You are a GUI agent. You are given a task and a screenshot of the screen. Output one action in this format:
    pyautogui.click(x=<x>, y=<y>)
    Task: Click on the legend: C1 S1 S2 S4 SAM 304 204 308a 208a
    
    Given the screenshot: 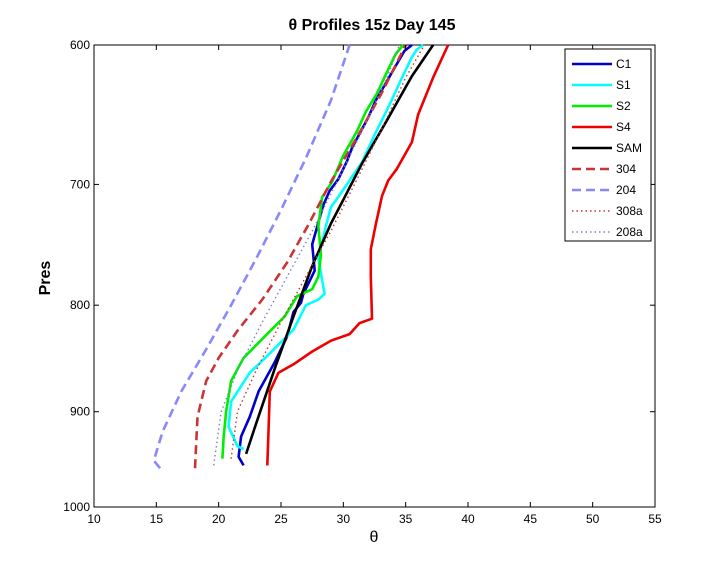 What is the action you would take?
    pyautogui.click(x=608, y=145)
    